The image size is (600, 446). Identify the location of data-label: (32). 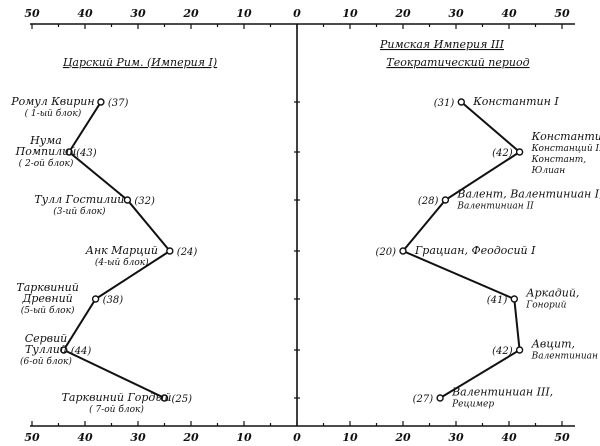
(144, 201).